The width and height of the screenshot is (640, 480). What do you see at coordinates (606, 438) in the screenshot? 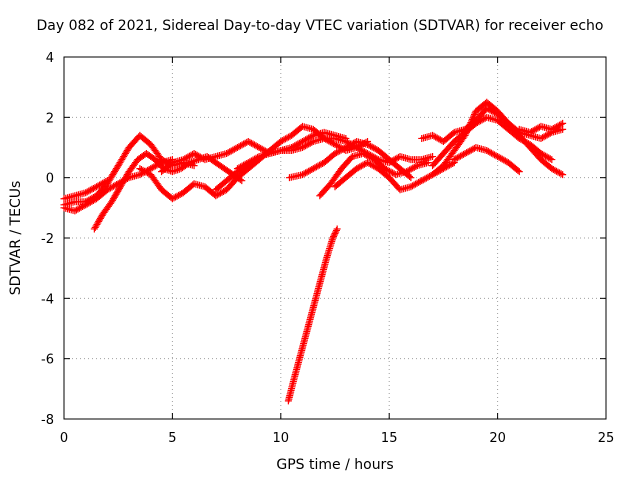
I see `x-tick-label: 25` at bounding box center [606, 438].